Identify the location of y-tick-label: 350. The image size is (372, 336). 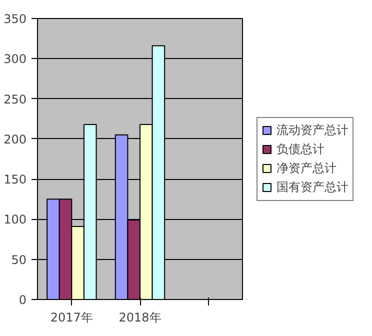
(15, 19).